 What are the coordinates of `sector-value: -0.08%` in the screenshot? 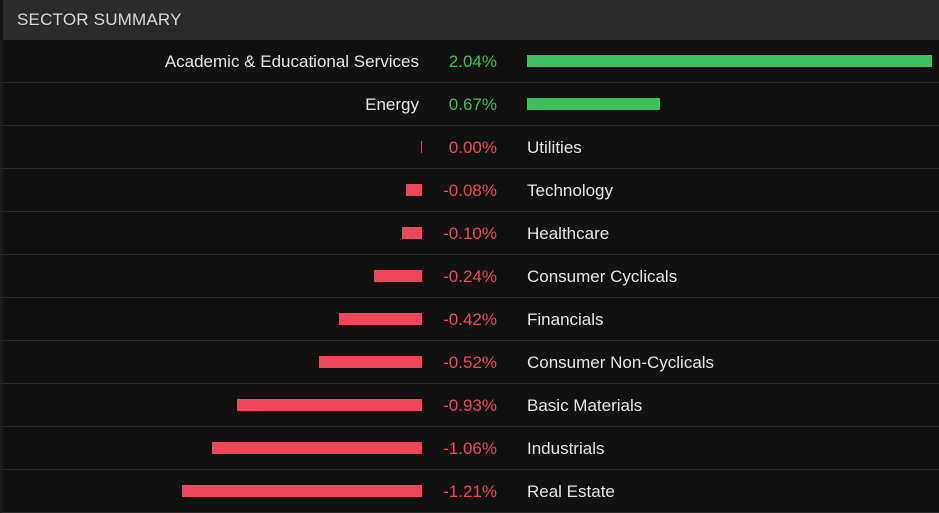 It's located at (470, 190).